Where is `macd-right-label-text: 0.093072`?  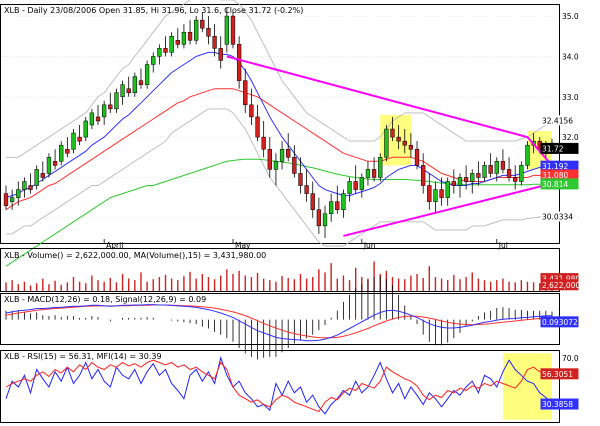
macd-right-label-text: 0.093072 is located at coordinates (560, 322).